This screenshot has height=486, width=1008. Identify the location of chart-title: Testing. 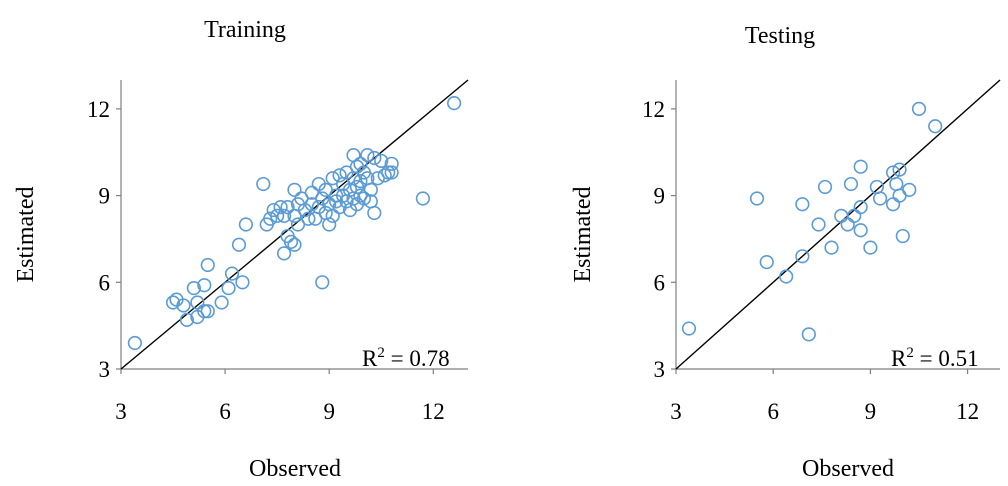
(780, 36).